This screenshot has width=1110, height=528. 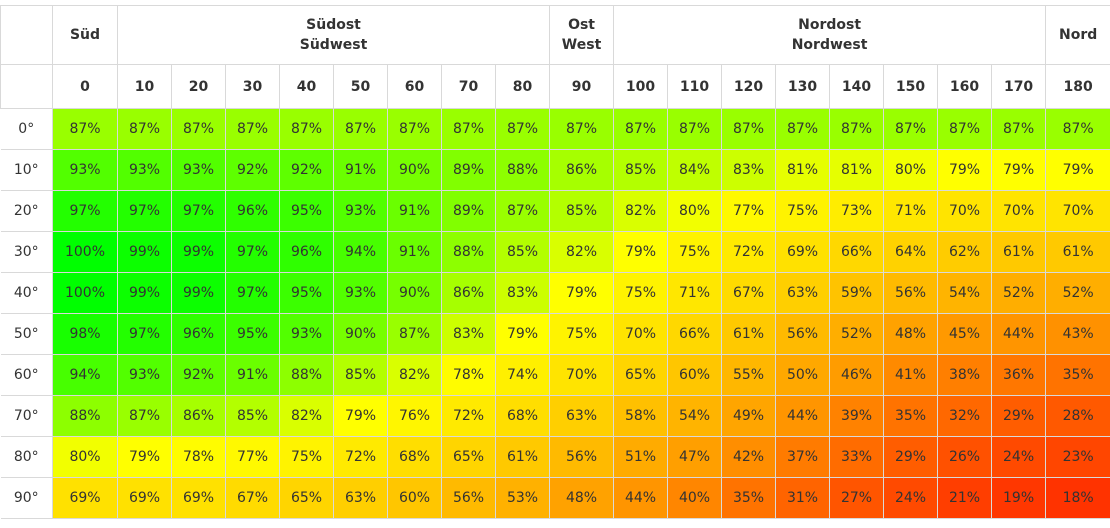 What do you see at coordinates (695, 375) in the screenshot?
I see `heatmap-cell: 60%` at bounding box center [695, 375].